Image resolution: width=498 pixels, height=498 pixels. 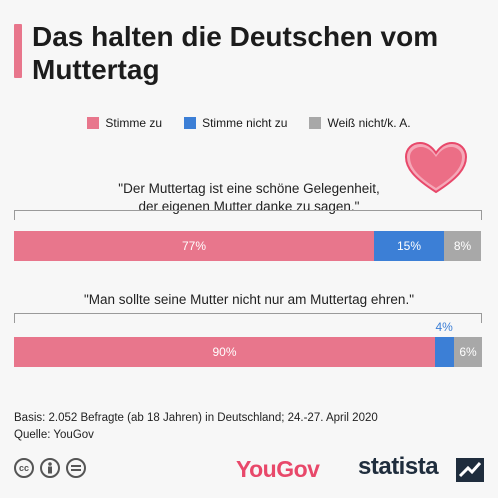 What do you see at coordinates (462, 246) in the screenshot?
I see `bar-1-segment-dontknow: 8%` at bounding box center [462, 246].